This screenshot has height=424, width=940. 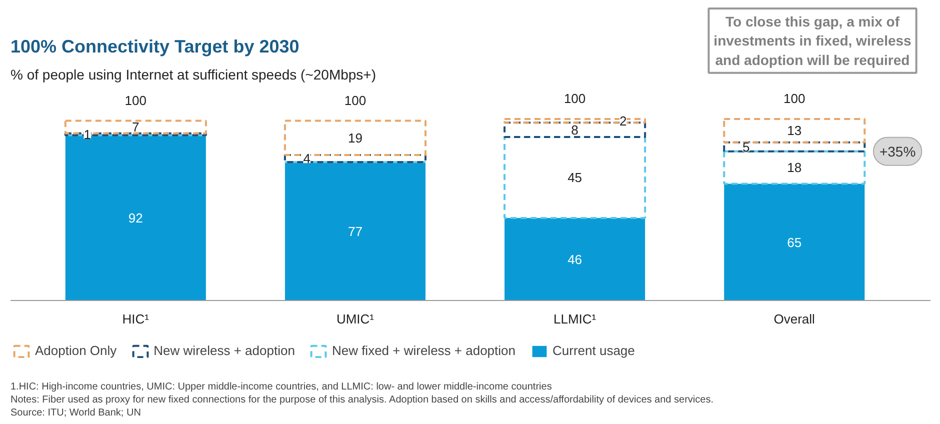 I want to click on x-tick-label: UMIC¹, so click(x=355, y=319).